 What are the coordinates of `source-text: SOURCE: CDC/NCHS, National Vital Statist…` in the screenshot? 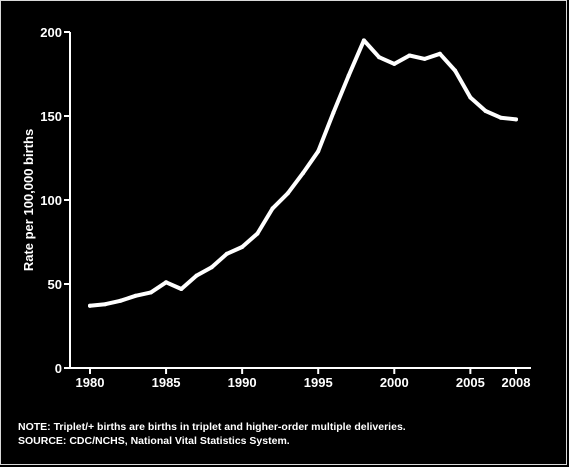 It's located at (154, 441).